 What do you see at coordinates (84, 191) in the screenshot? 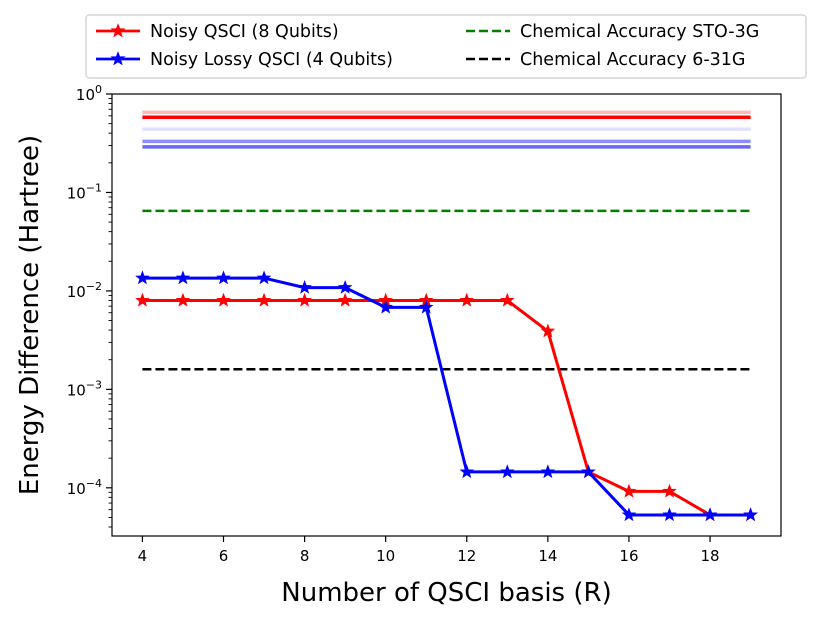
I see `y-tick-label: 10⁻¹` at bounding box center [84, 191].